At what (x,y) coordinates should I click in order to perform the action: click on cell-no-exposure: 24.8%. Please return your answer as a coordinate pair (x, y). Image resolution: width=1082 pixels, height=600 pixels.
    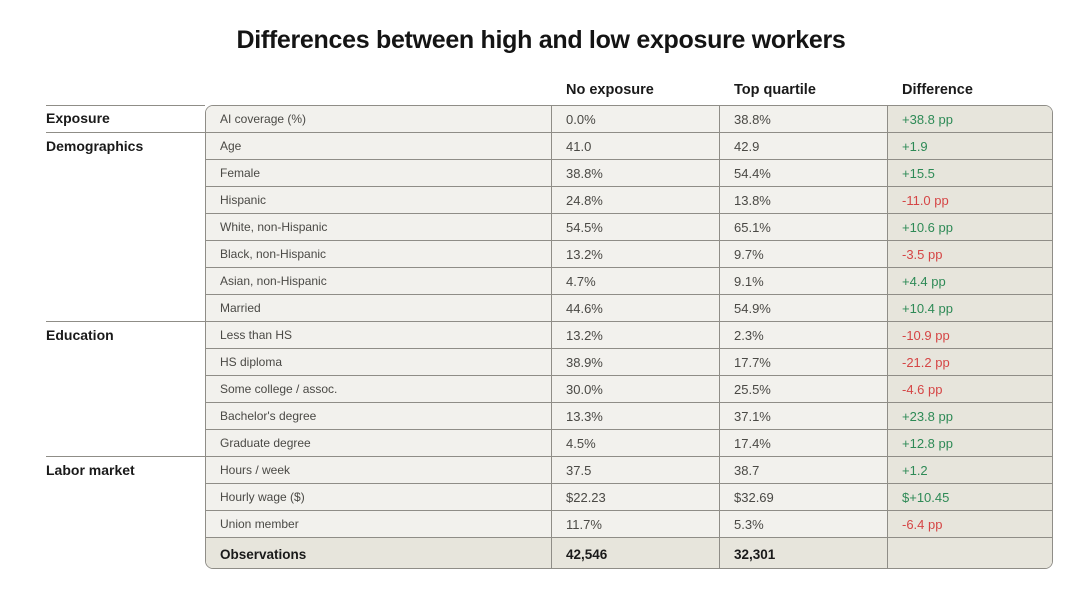
    Looking at the image, I should click on (635, 200).